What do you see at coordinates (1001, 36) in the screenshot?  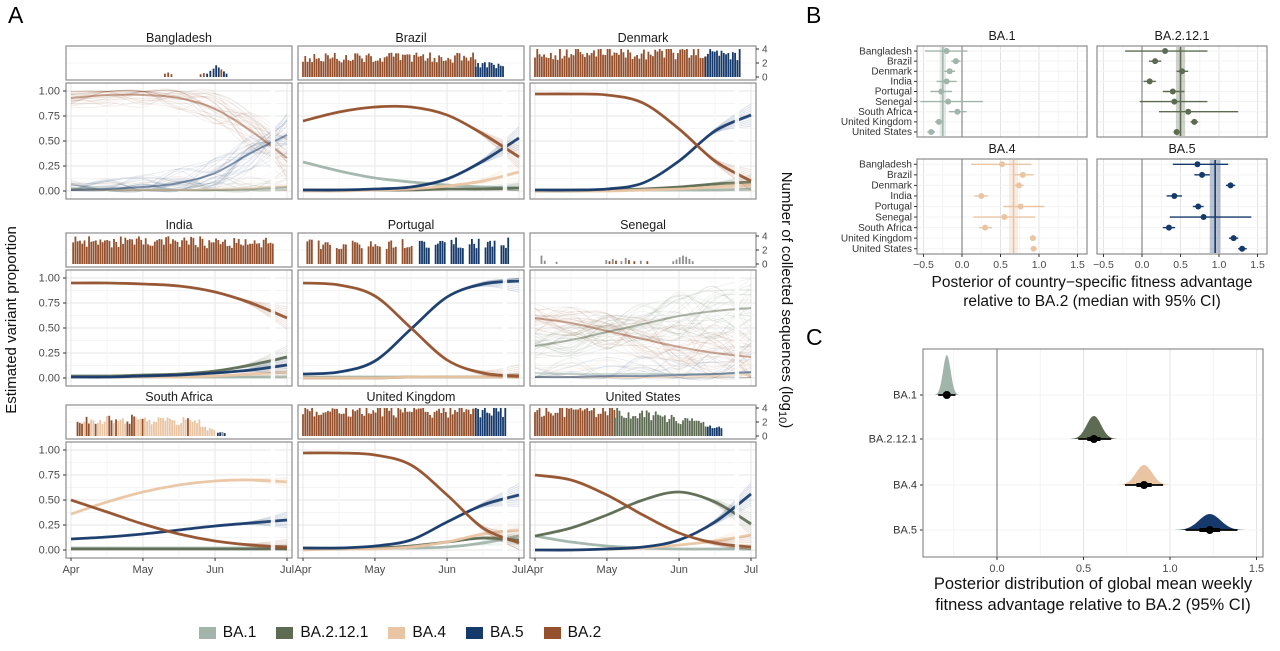 I see `facet-title: BA.1` at bounding box center [1001, 36].